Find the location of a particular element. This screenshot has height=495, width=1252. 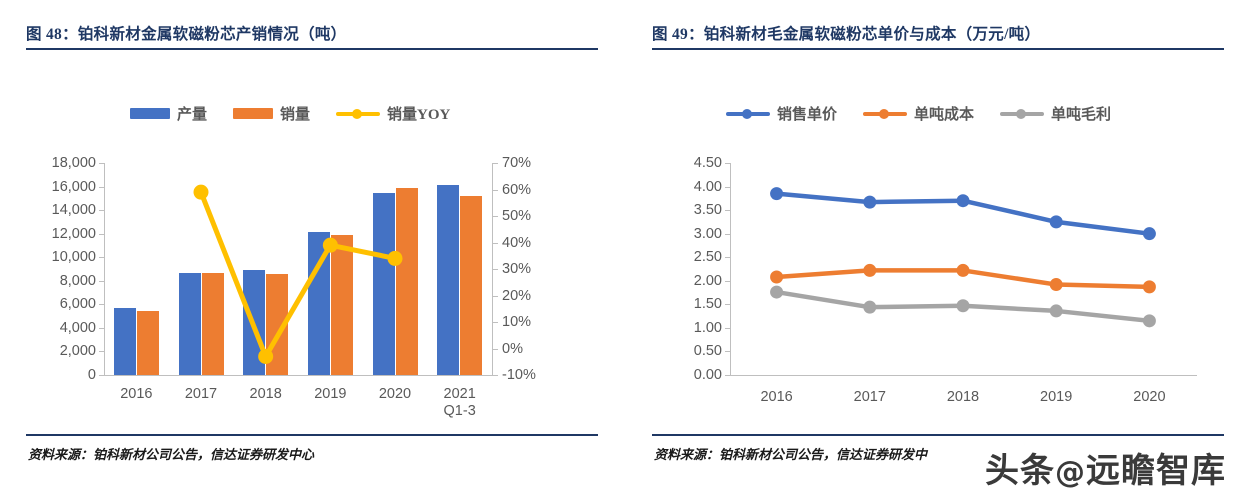

legend-label: 单吨毛利 is located at coordinates (1081, 115).